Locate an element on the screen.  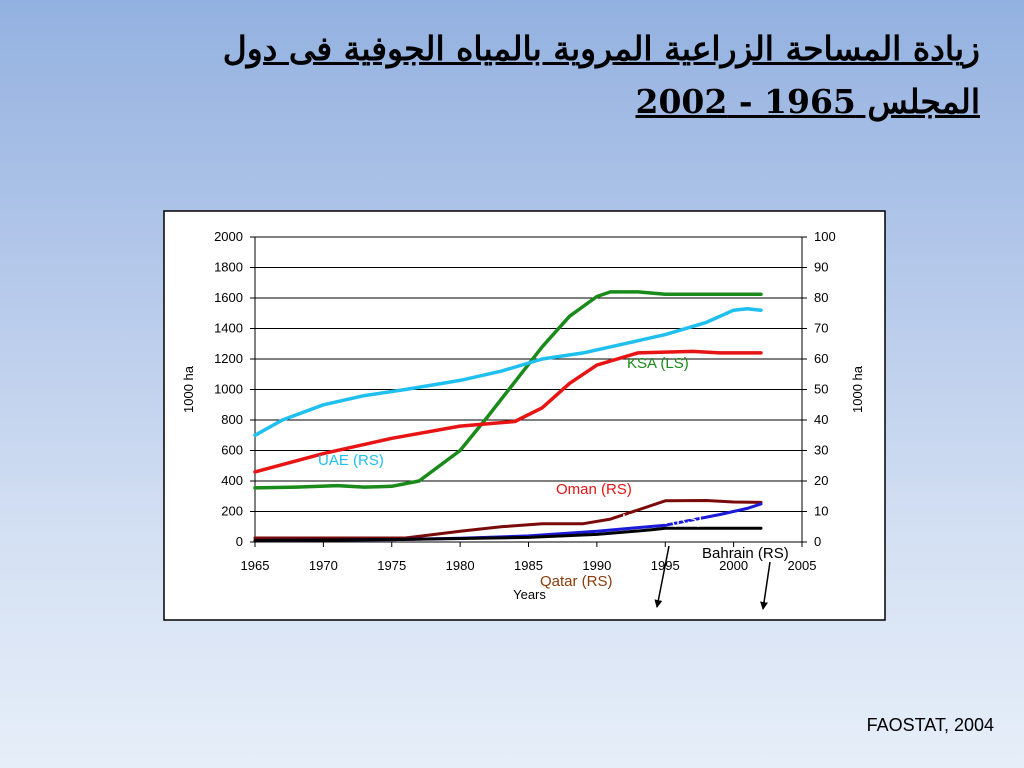
y-right-tick-label: 40 is located at coordinates (821, 419).